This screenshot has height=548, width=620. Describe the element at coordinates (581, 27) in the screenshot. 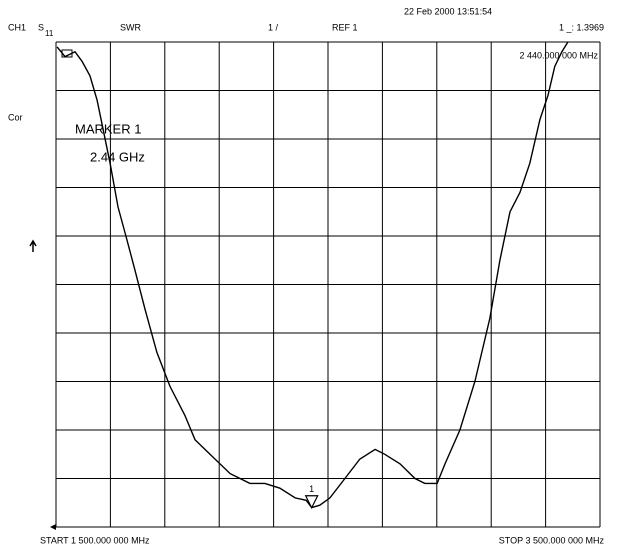

I see `marker-readout: 1 _: 1.3969` at that location.